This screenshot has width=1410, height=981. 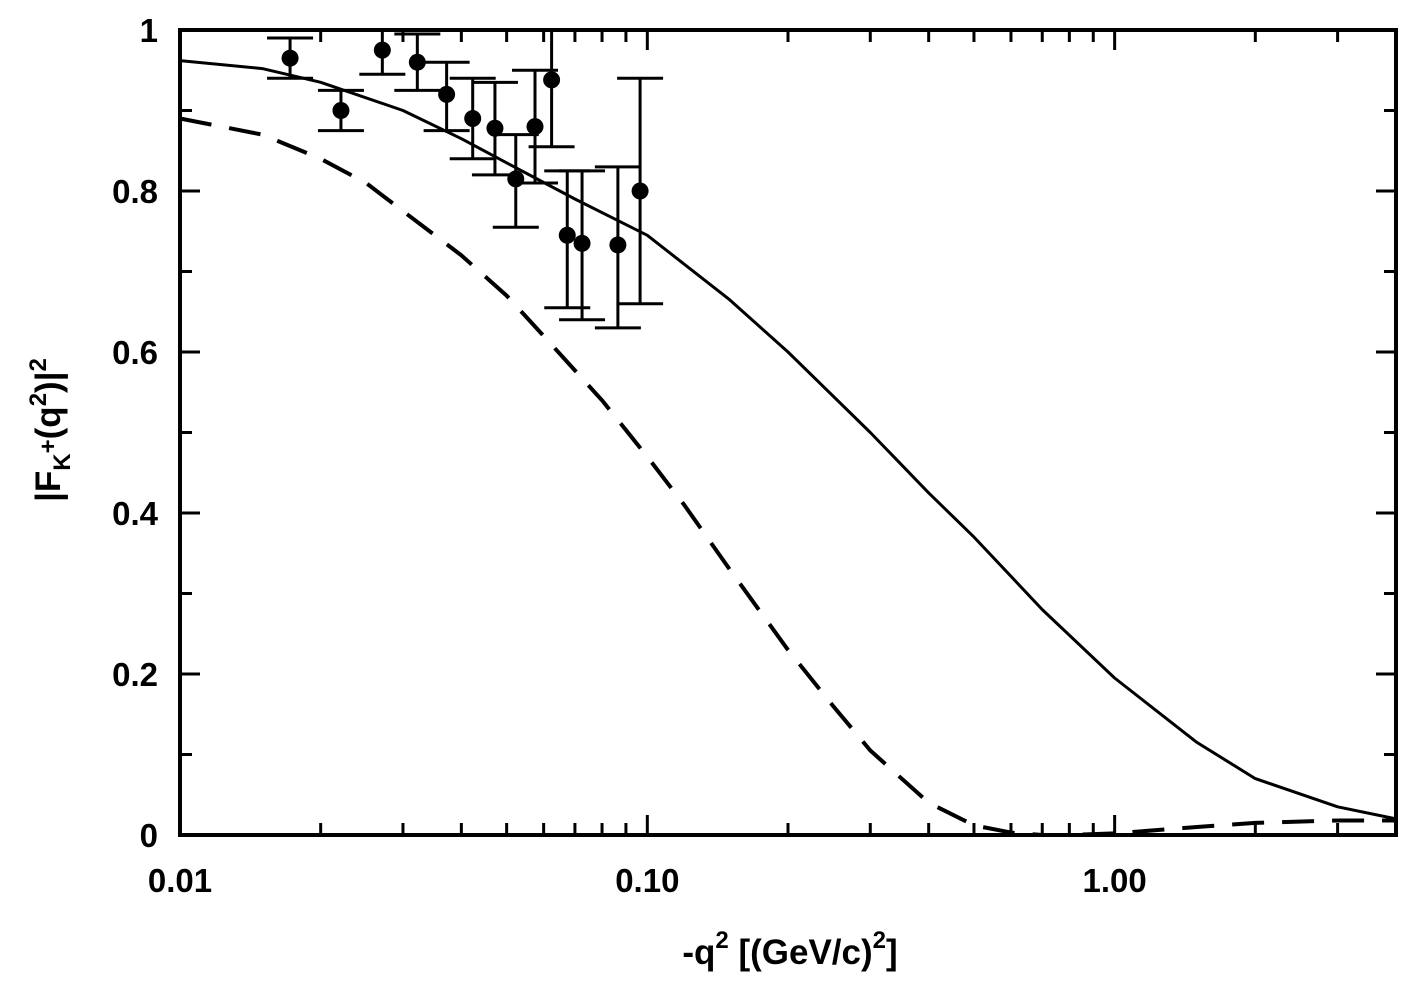 What do you see at coordinates (135, 513) in the screenshot?
I see `y-tick-label: 0.4` at bounding box center [135, 513].